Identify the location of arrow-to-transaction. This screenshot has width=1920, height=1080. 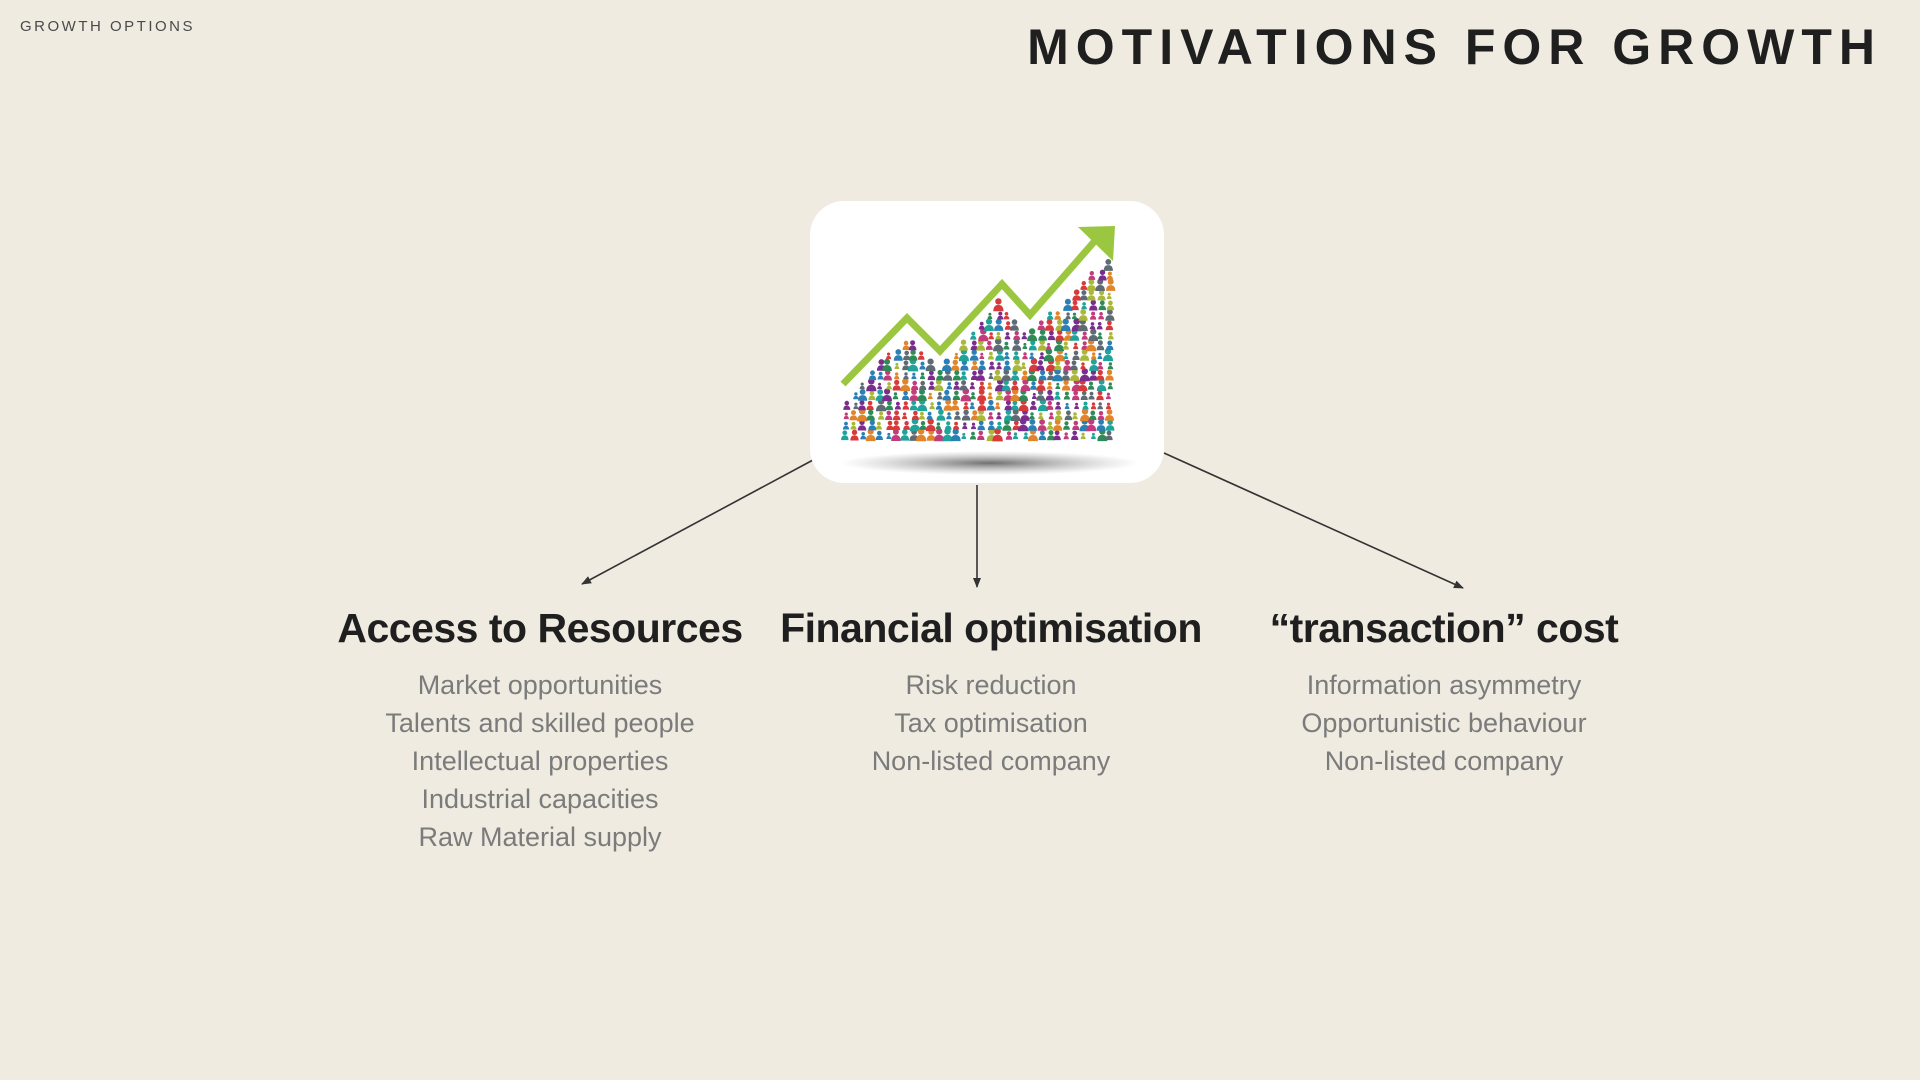
(1313, 520).